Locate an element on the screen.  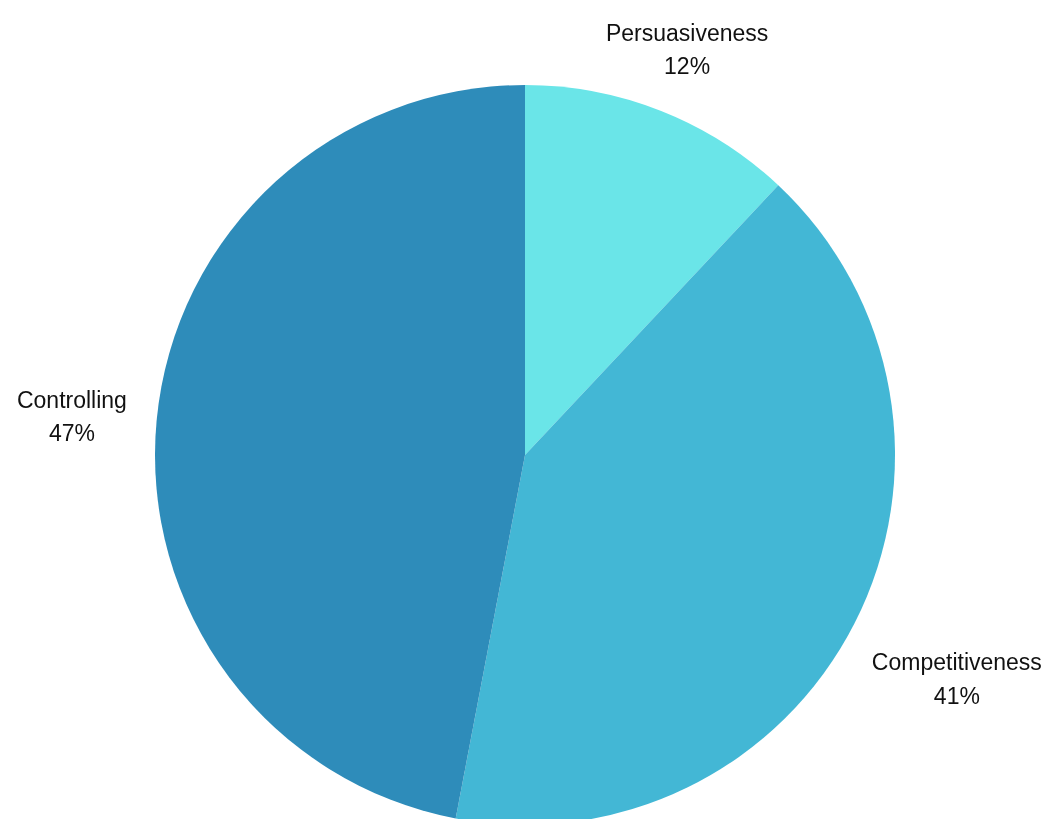
data-label: 41% is located at coordinates (956, 695).